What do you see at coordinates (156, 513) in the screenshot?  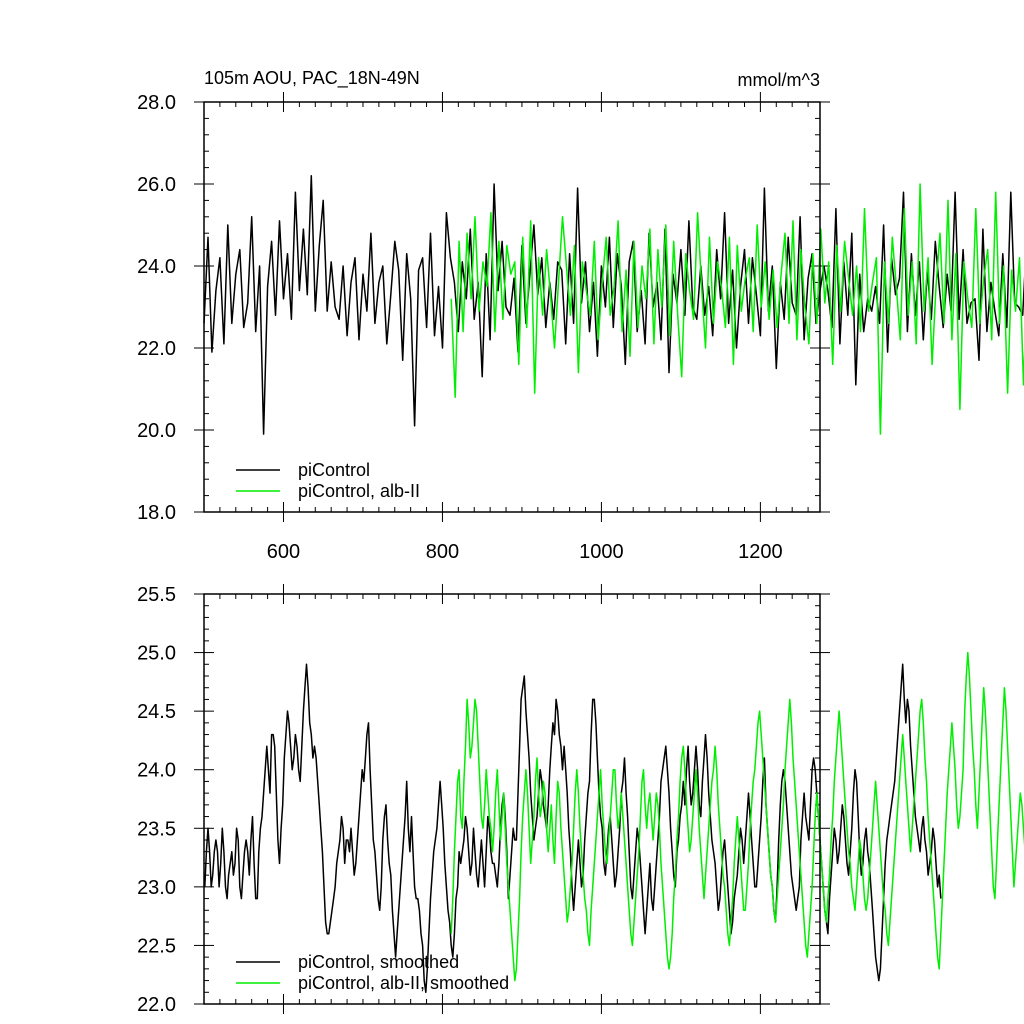 I see `y-tick-label: 18.0` at bounding box center [156, 513].